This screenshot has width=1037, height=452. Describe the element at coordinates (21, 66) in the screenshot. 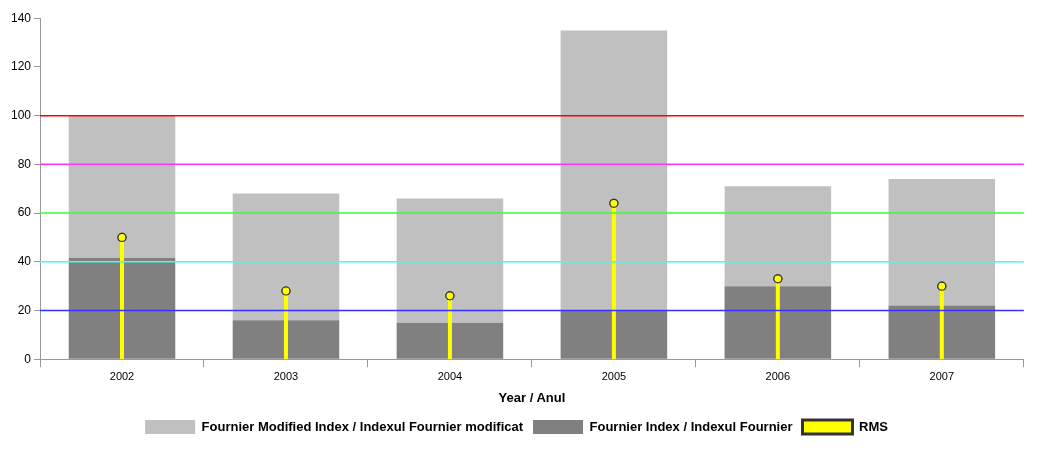

I see `y-tick-label: 120` at that location.